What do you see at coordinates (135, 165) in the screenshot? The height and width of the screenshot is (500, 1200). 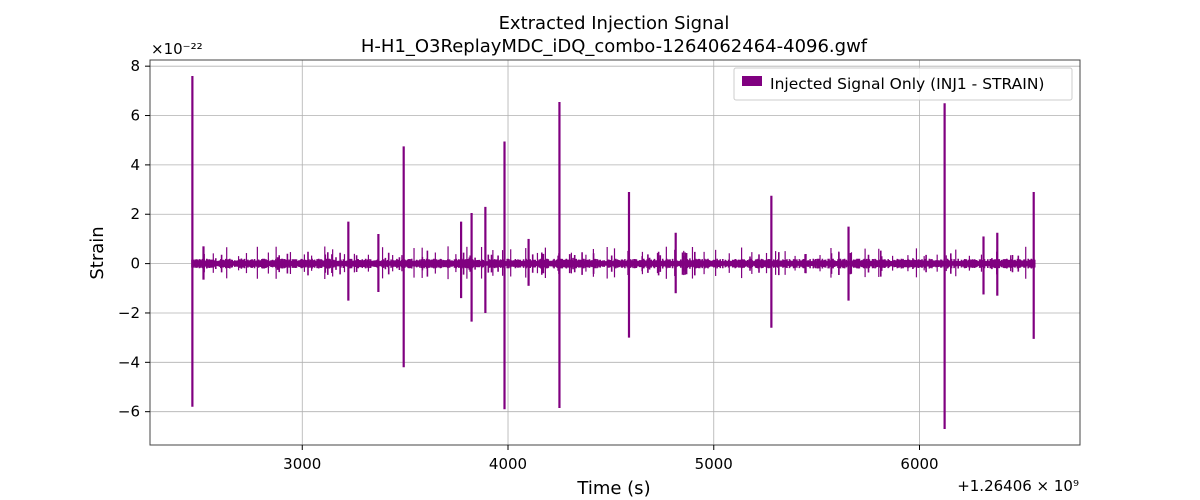 I see `y-tick-label: 4` at bounding box center [135, 165].